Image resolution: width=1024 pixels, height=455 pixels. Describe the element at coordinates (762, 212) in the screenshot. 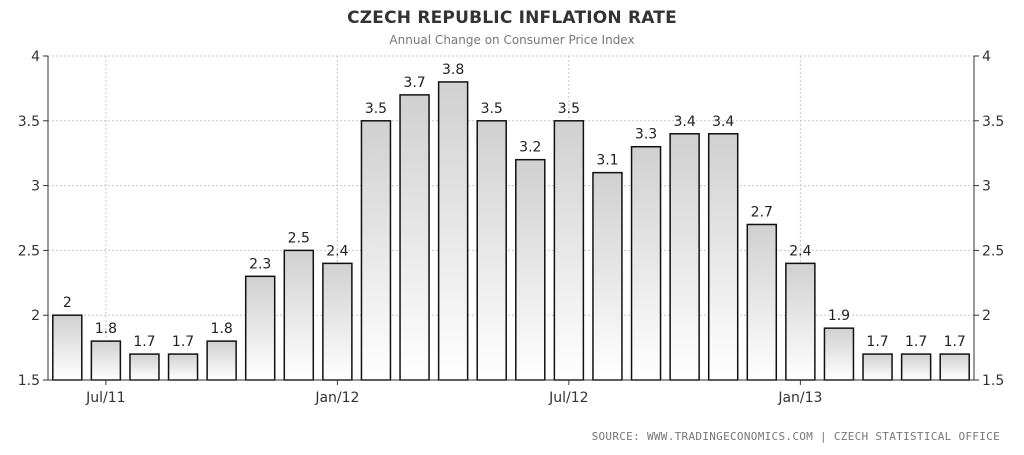

I see `data-label: 2.7` at that location.